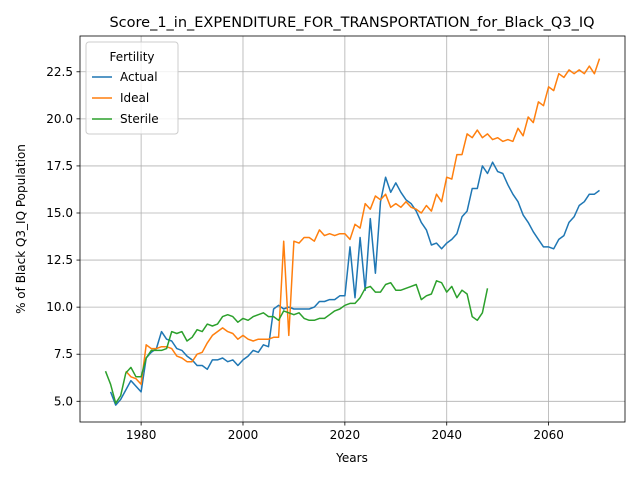  What do you see at coordinates (63, 401) in the screenshot?
I see `y-tick-label: 5.0` at bounding box center [63, 401].